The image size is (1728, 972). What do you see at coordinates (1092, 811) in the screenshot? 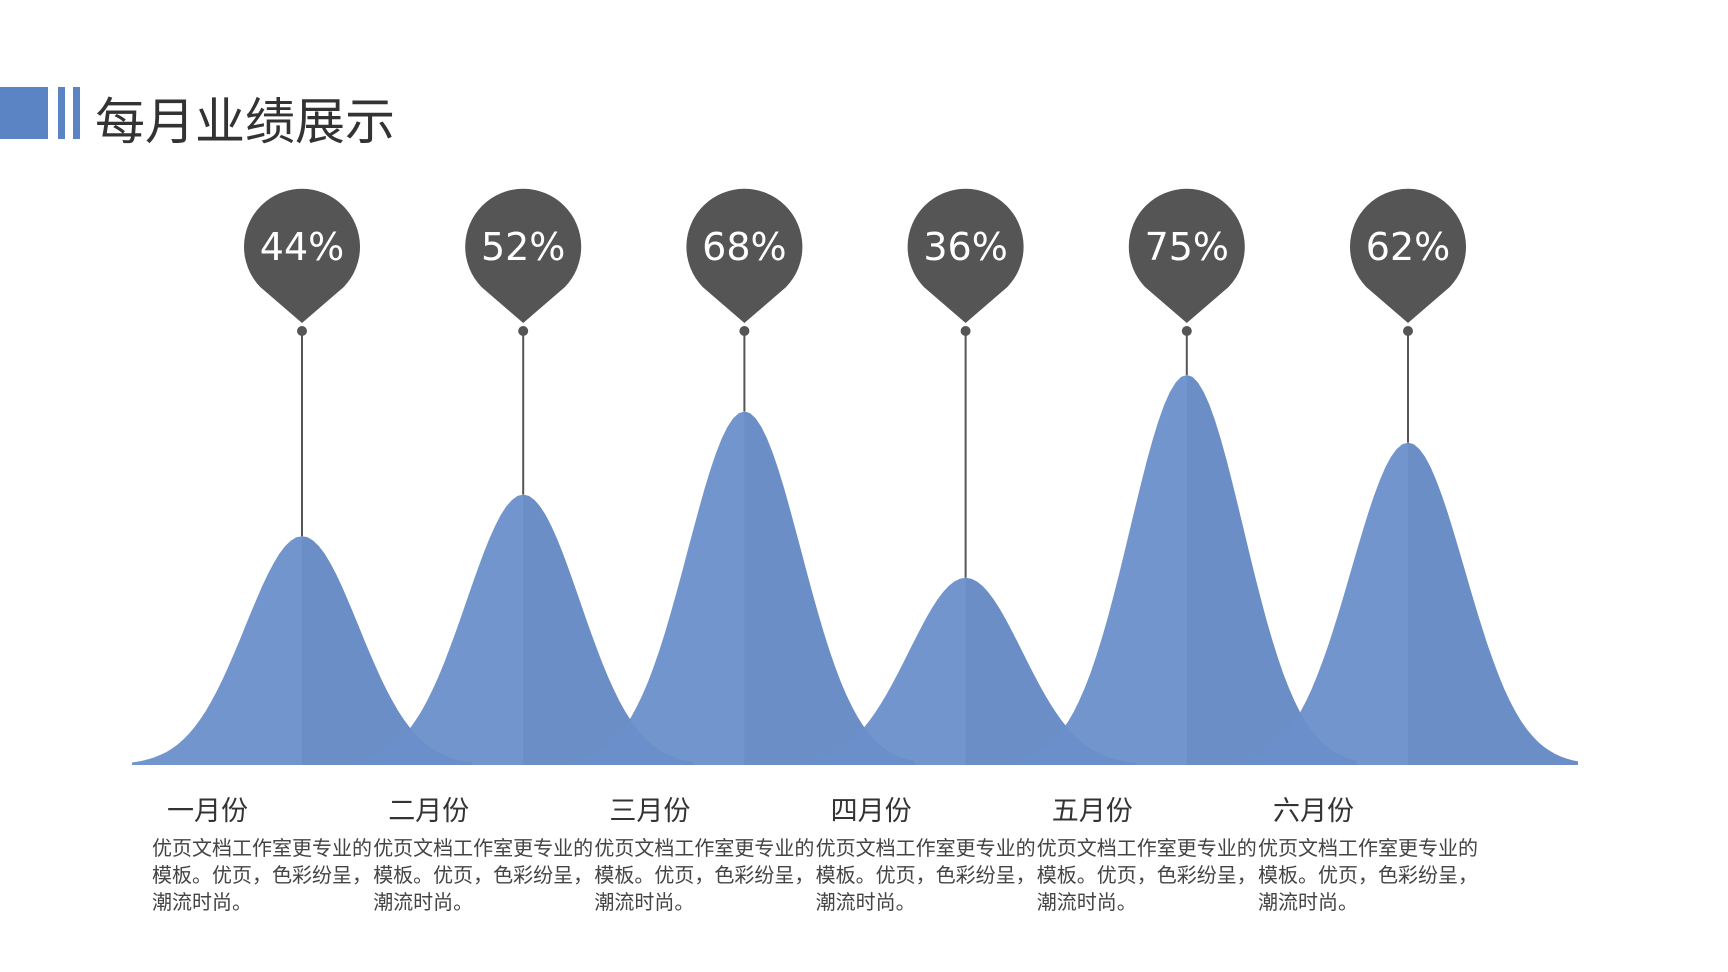
I see `category-label: 五月份` at bounding box center [1092, 811].